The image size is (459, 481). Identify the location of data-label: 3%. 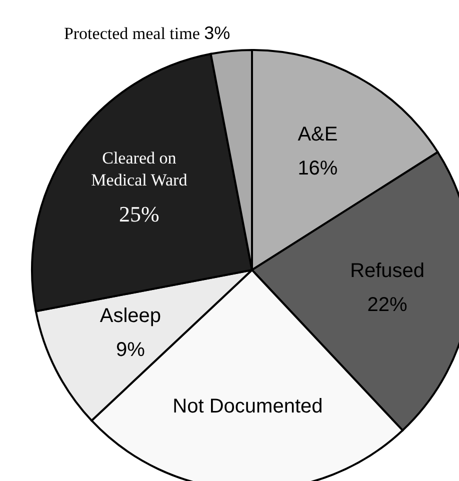
(217, 33).